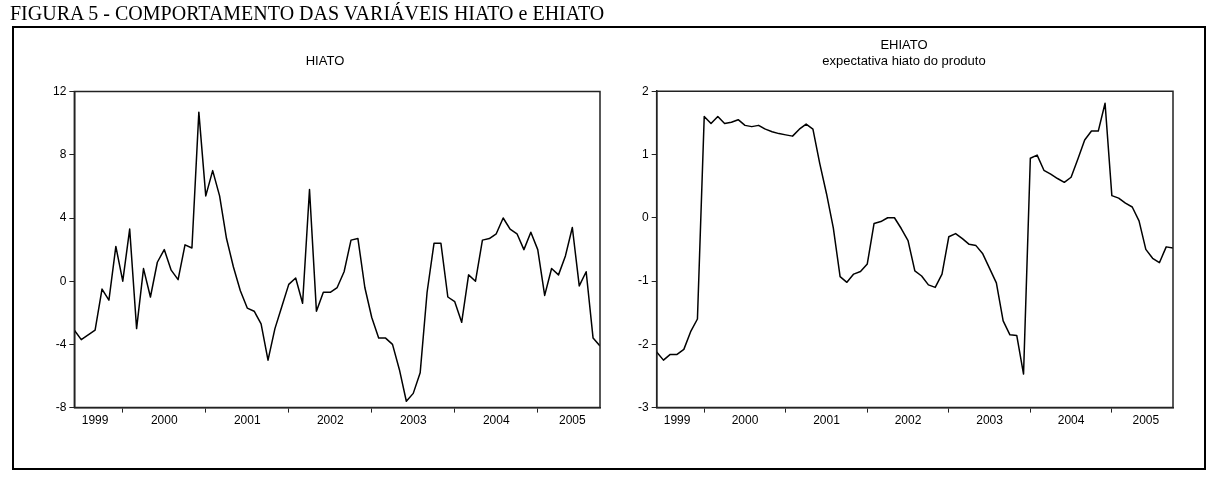 Image resolution: width=1213 pixels, height=484 pixels. I want to click on y-tick-label: 12, so click(59, 90).